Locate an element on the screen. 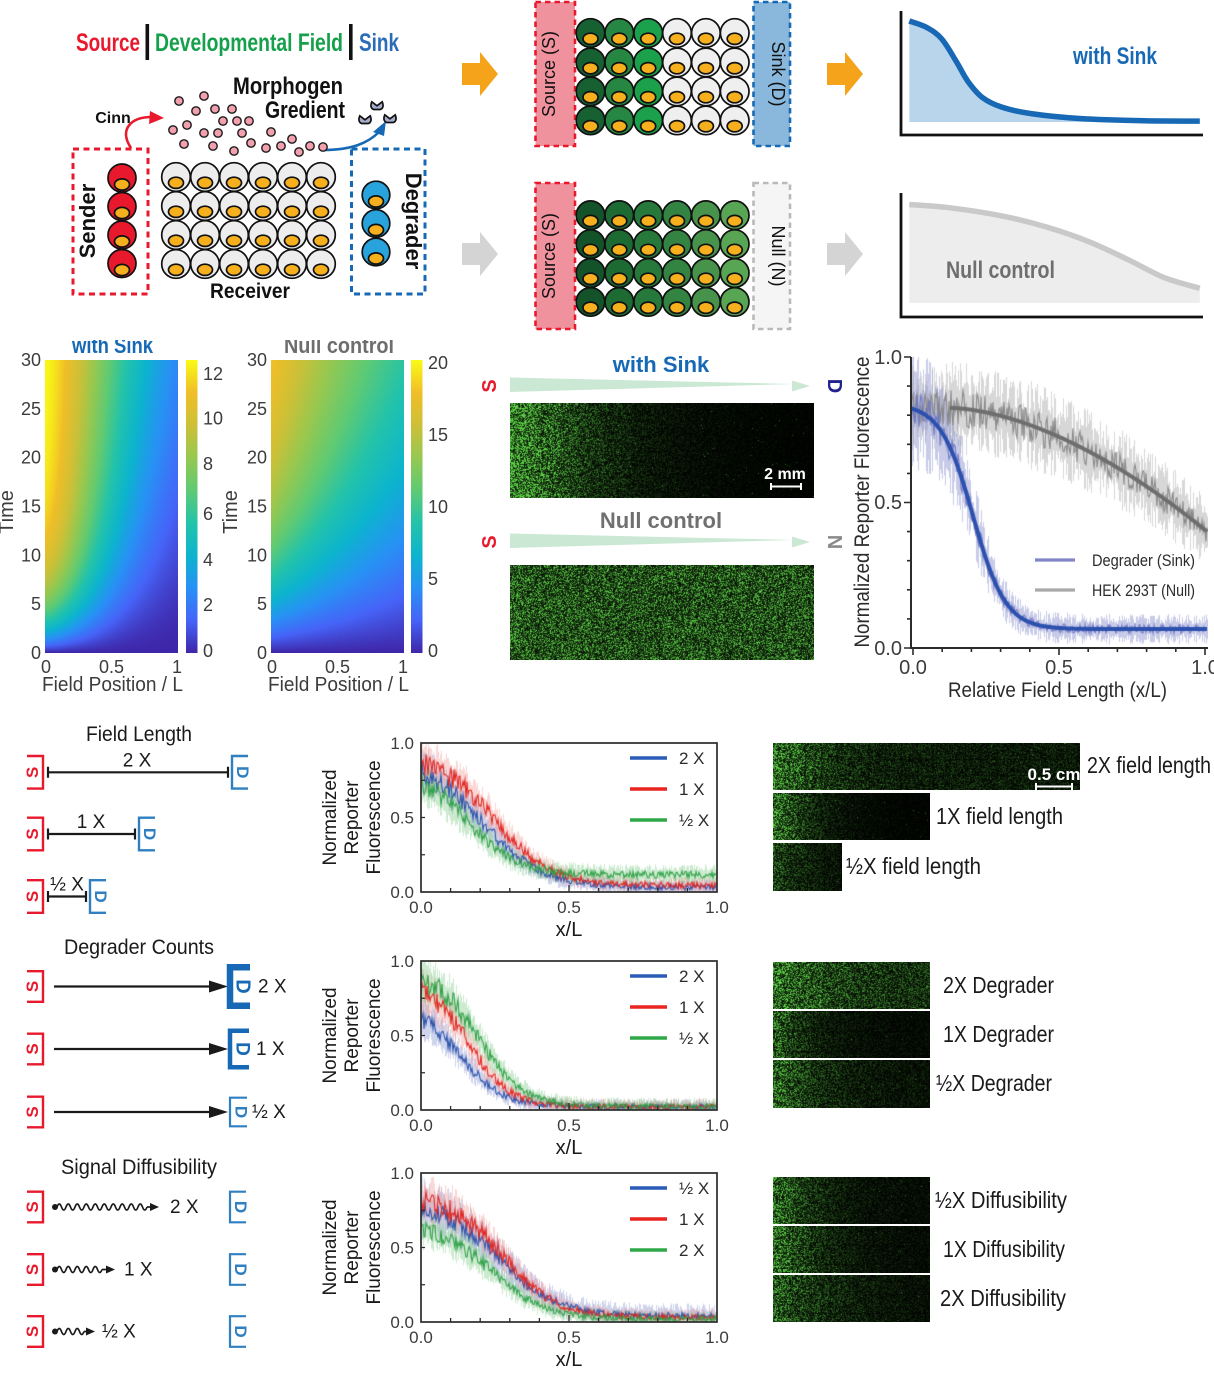  svg-text: 1X Degrader is located at coordinates (998, 1034).